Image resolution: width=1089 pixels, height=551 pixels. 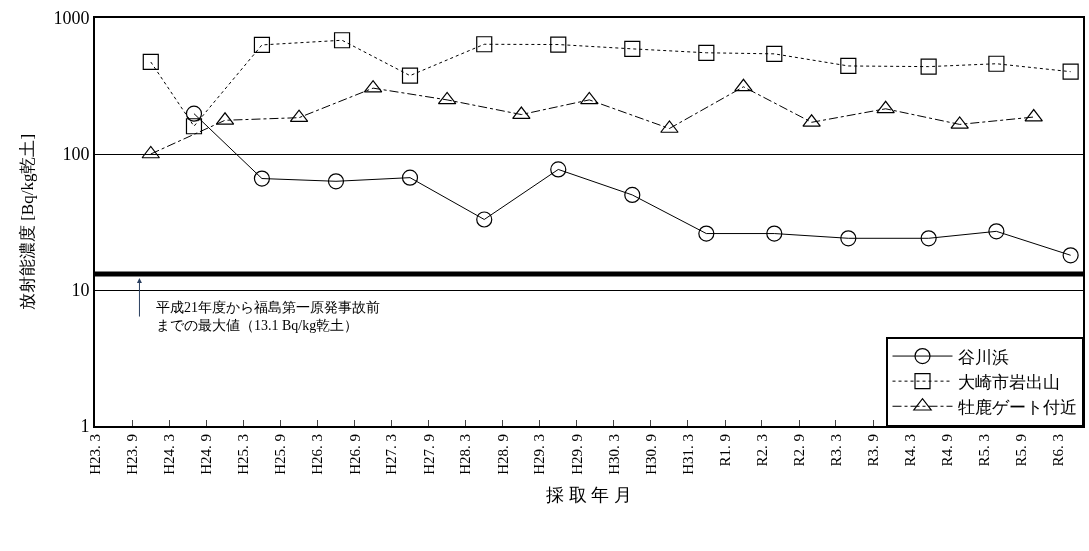 What do you see at coordinates (94, 454) in the screenshot?
I see `x-tick-label: H23. 3` at bounding box center [94, 454].